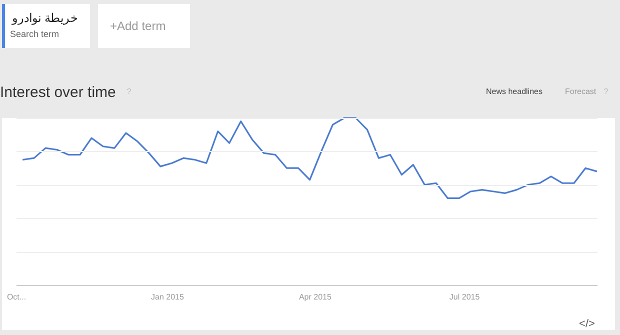 The image size is (620, 335). I want to click on chart-title: Interest over time, so click(58, 92).